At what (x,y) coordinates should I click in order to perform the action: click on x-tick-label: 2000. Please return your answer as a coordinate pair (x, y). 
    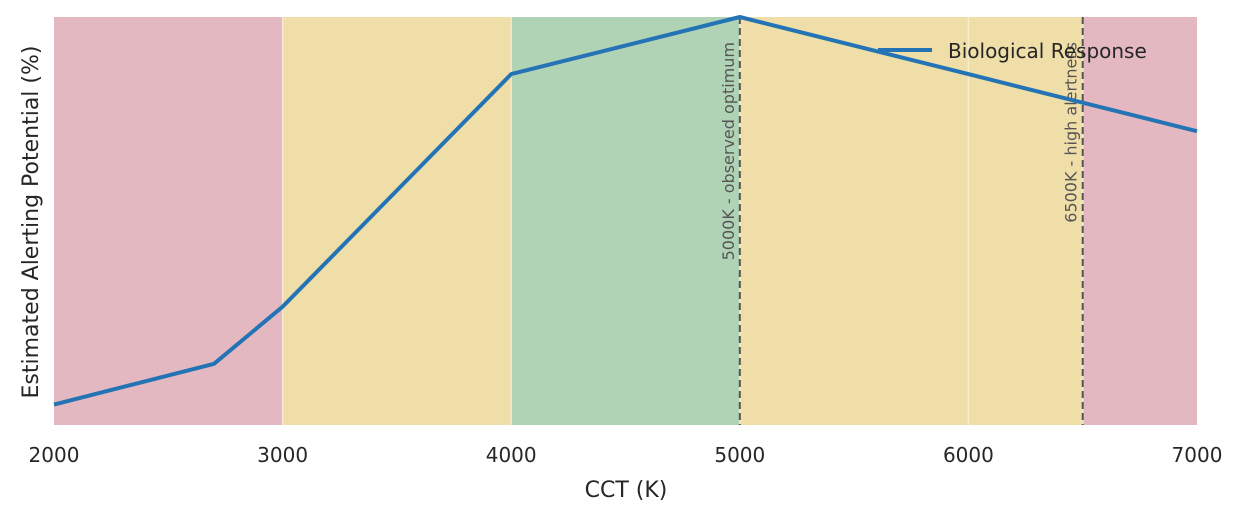
    Looking at the image, I should click on (54, 455).